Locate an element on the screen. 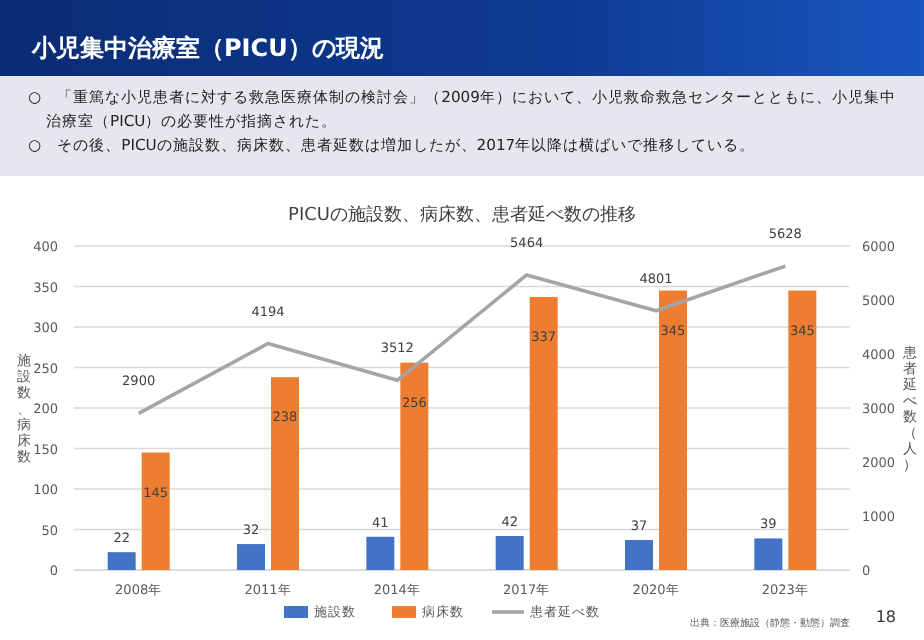 The width and height of the screenshot is (924, 640). chart-title: 小児集中治療室（PICU）の現況 is located at coordinates (207, 48).